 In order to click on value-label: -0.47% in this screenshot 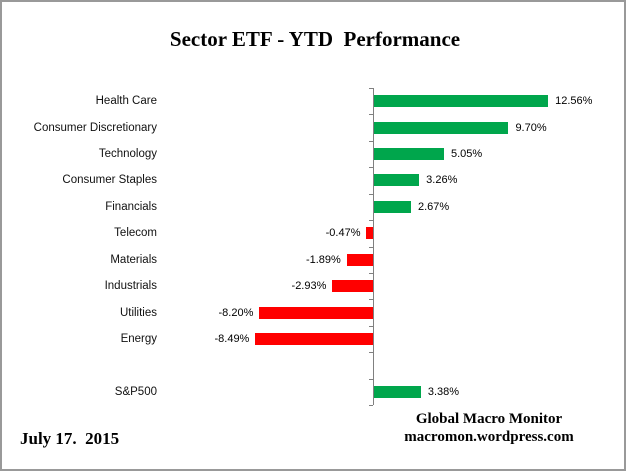, I will do `click(343, 233)`.